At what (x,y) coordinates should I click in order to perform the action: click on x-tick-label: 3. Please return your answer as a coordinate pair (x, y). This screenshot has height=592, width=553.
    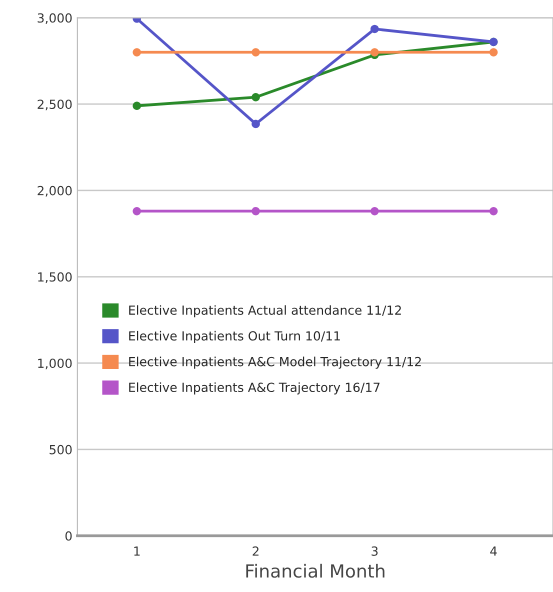
    Looking at the image, I should click on (375, 551).